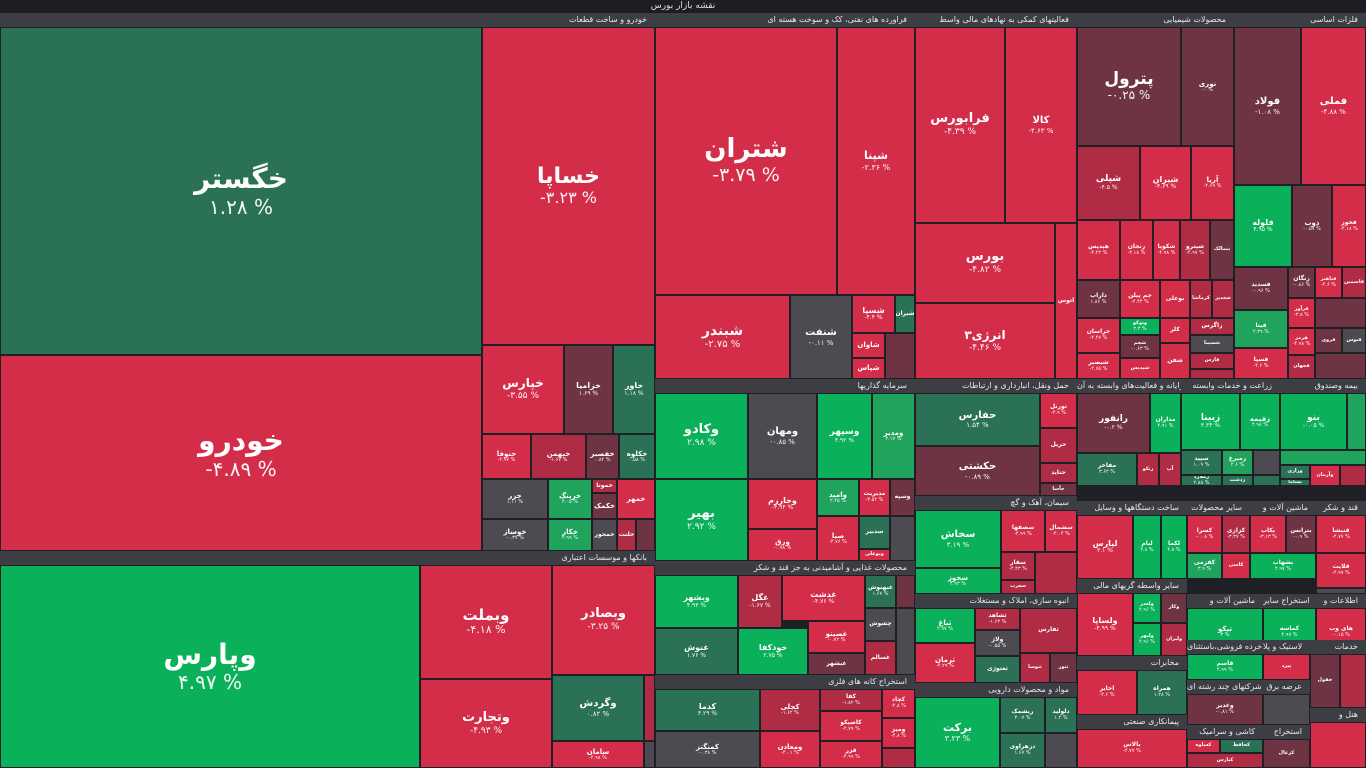 The image size is (1366, 768). I want to click on stock-tile: بشهاب ۴.۹۷ %, so click(1283, 566).